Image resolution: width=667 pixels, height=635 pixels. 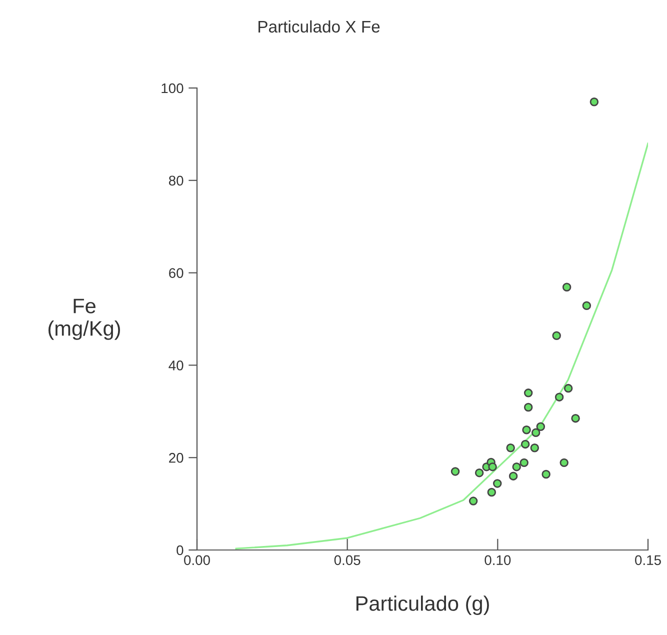 I want to click on x-axis-title: Particulado (g), so click(x=422, y=606).